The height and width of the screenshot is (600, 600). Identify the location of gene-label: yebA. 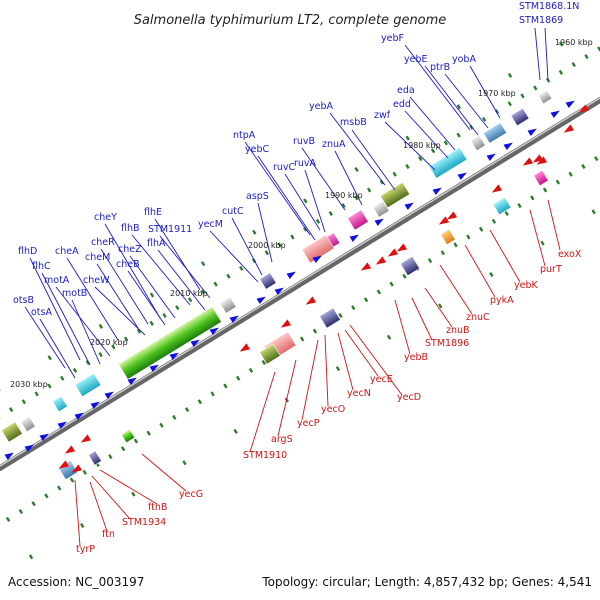
(321, 106).